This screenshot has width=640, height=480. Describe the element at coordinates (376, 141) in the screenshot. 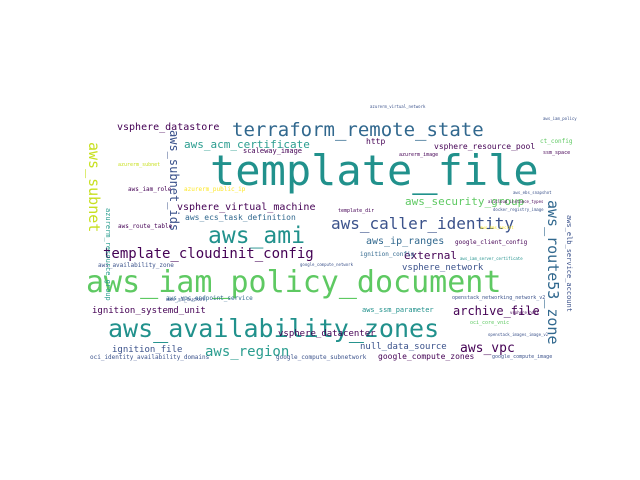

I see `word-http: http` at that location.